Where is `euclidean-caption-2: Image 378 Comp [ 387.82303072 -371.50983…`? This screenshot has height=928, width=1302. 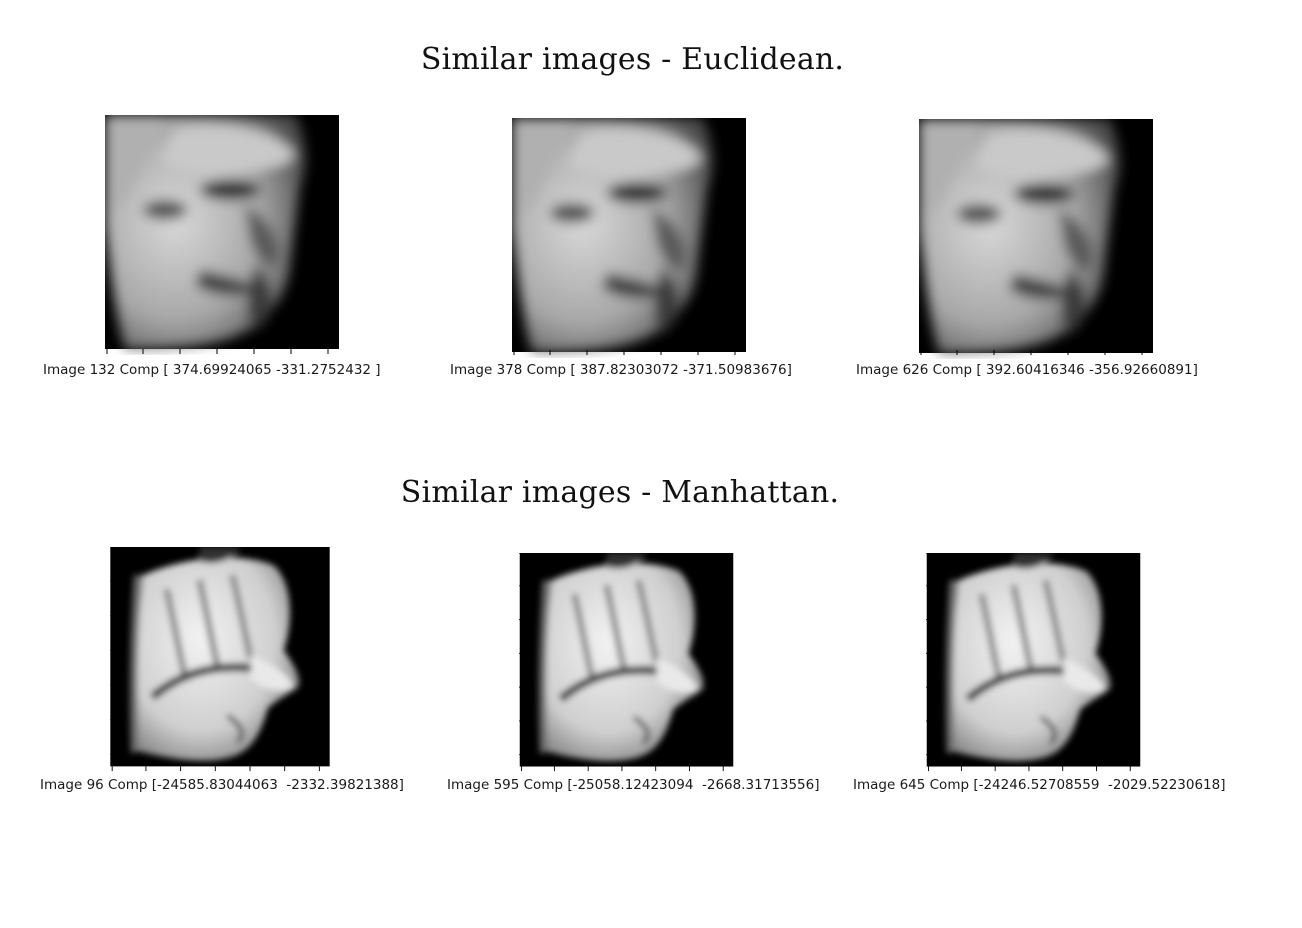 euclidean-caption-2: Image 378 Comp [ 387.82303072 -371.50983… is located at coordinates (621, 370).